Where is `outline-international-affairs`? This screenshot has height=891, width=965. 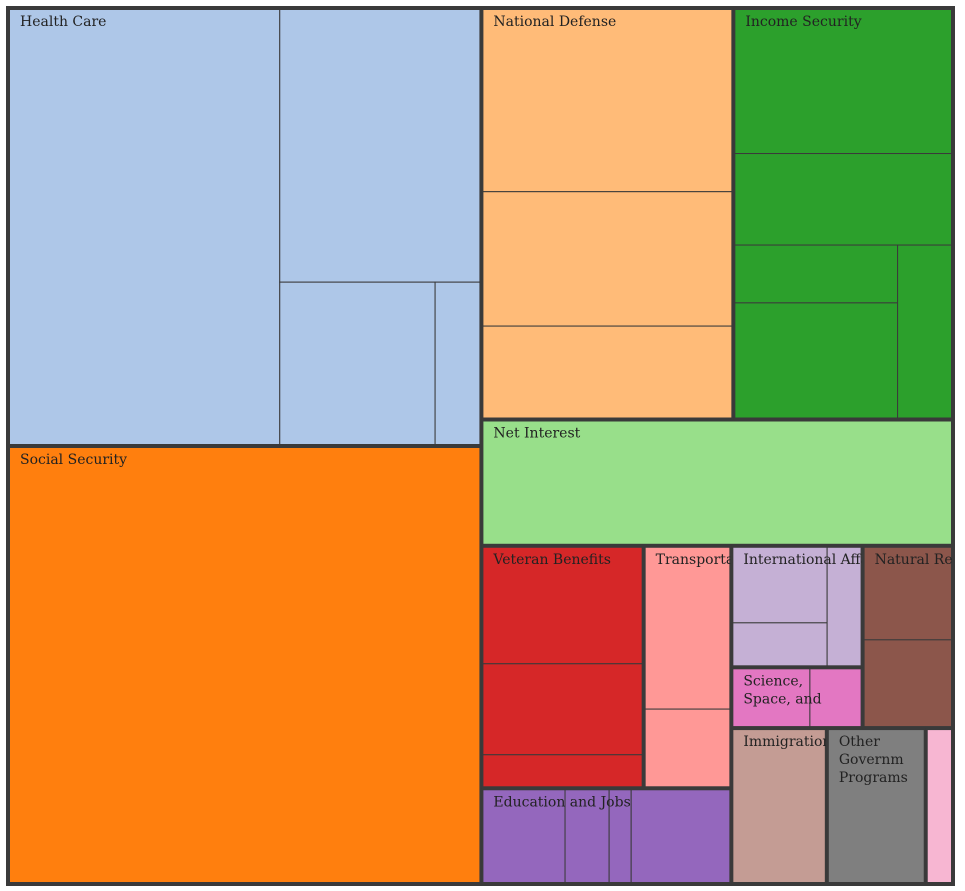 outline-international-affairs is located at coordinates (797, 606).